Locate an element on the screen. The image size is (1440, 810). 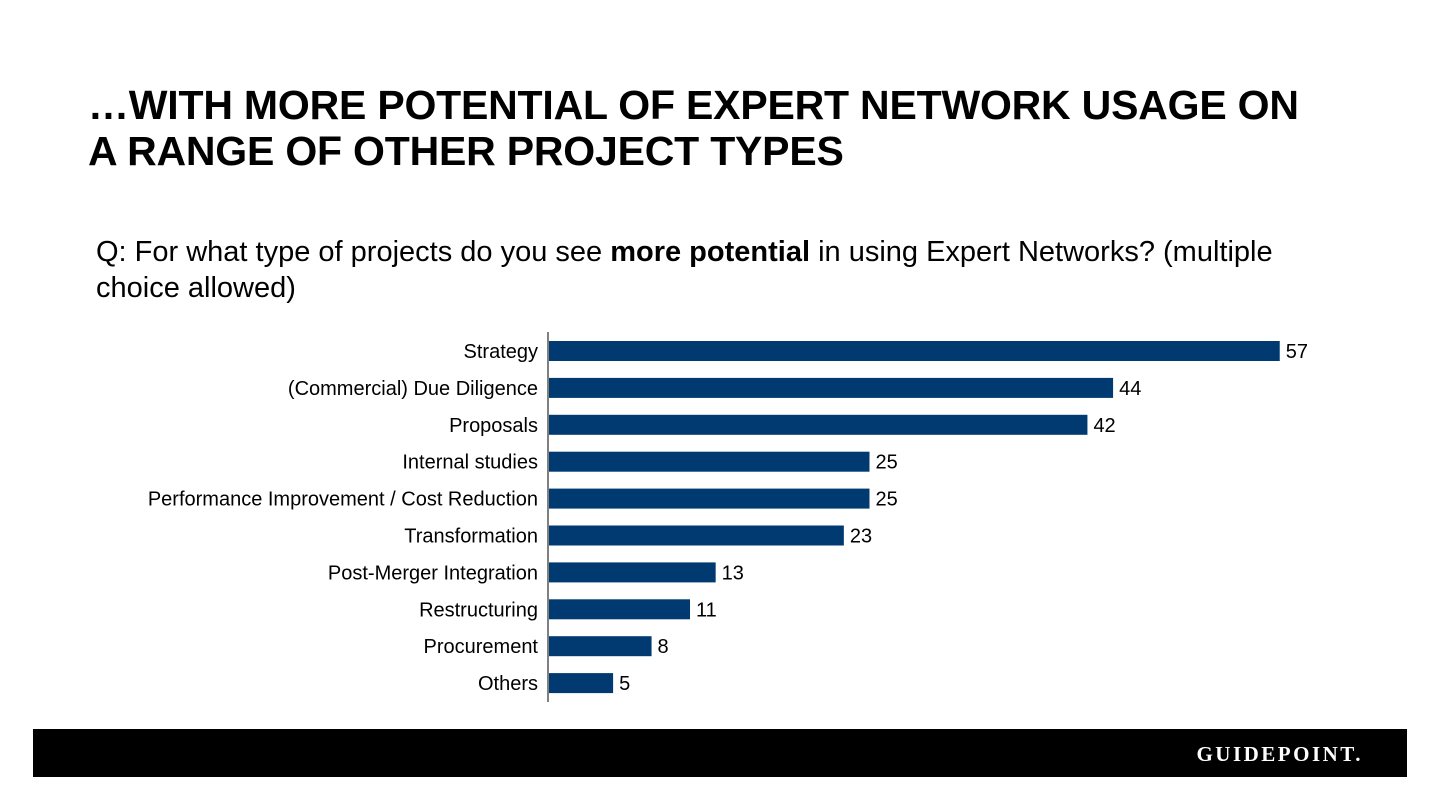
question-emphasis: more potential is located at coordinates (710, 252).